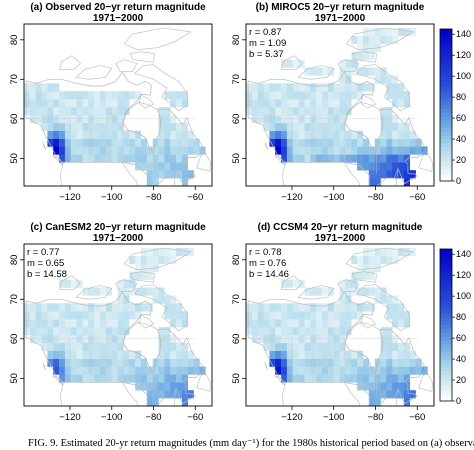 The image size is (474, 450). Describe the element at coordinates (47, 274) in the screenshot. I see `stat-line: b = 14.58` at that location.